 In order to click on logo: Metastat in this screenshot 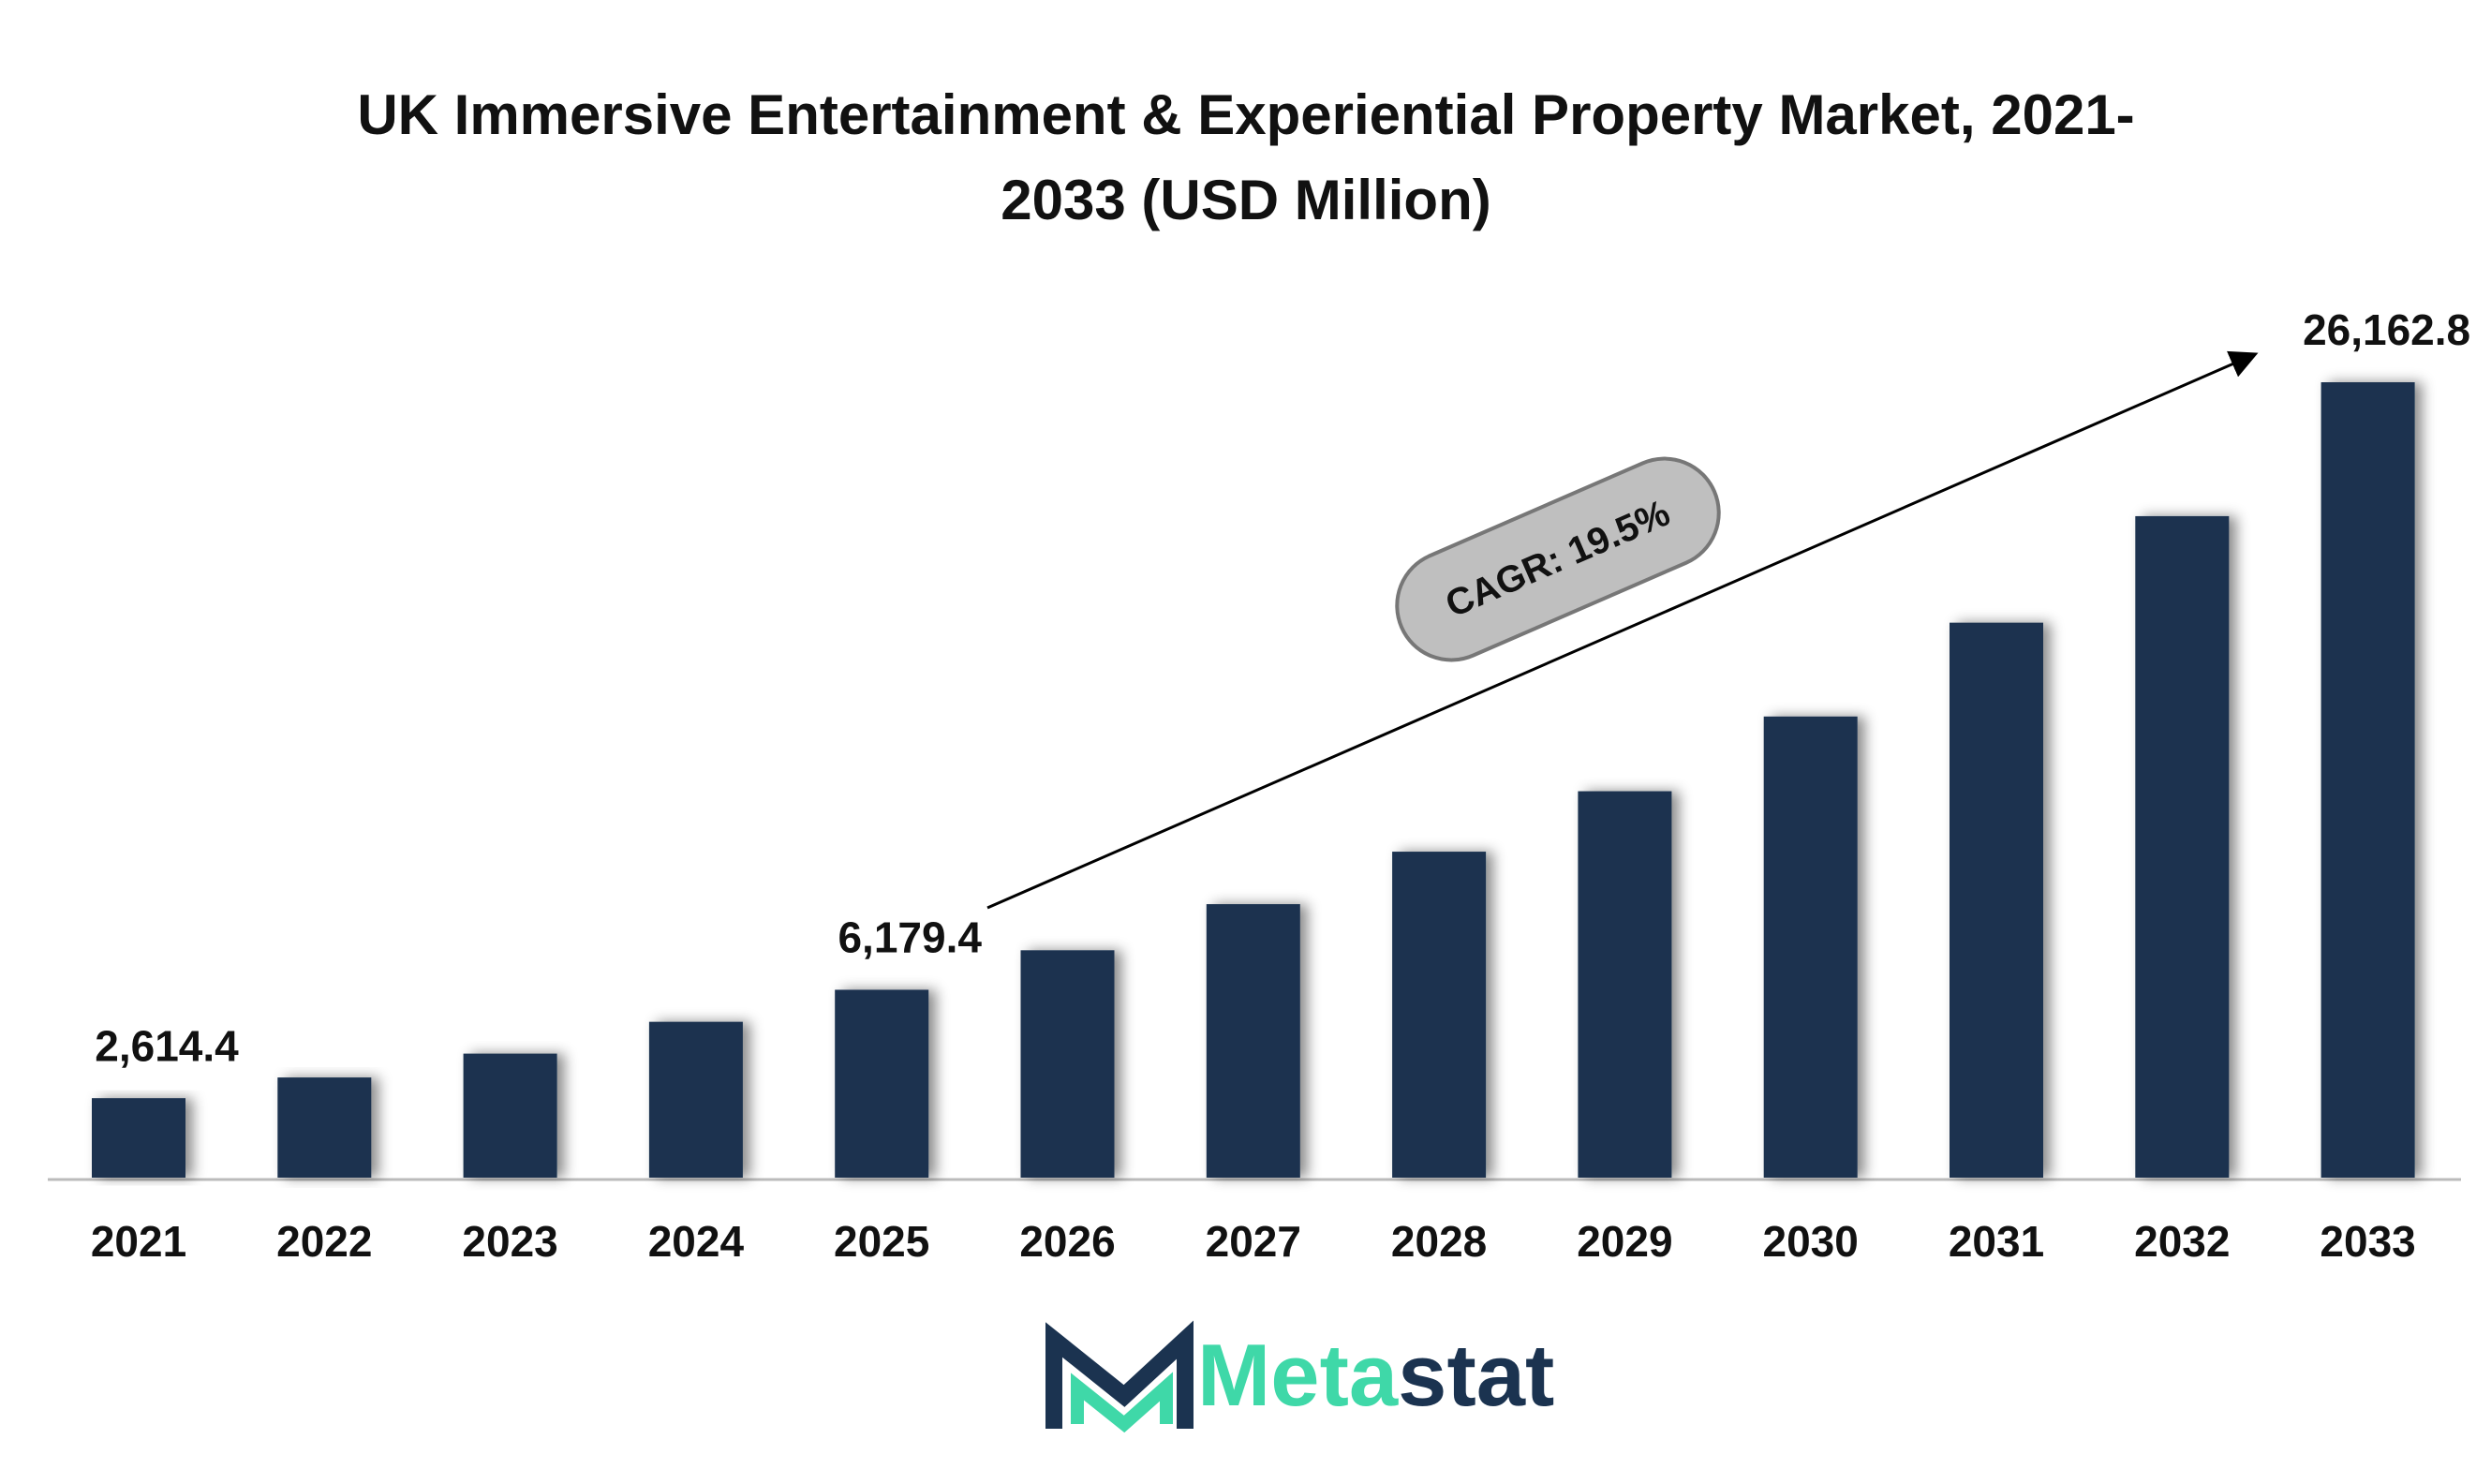, I will do `click(1300, 1376)`.